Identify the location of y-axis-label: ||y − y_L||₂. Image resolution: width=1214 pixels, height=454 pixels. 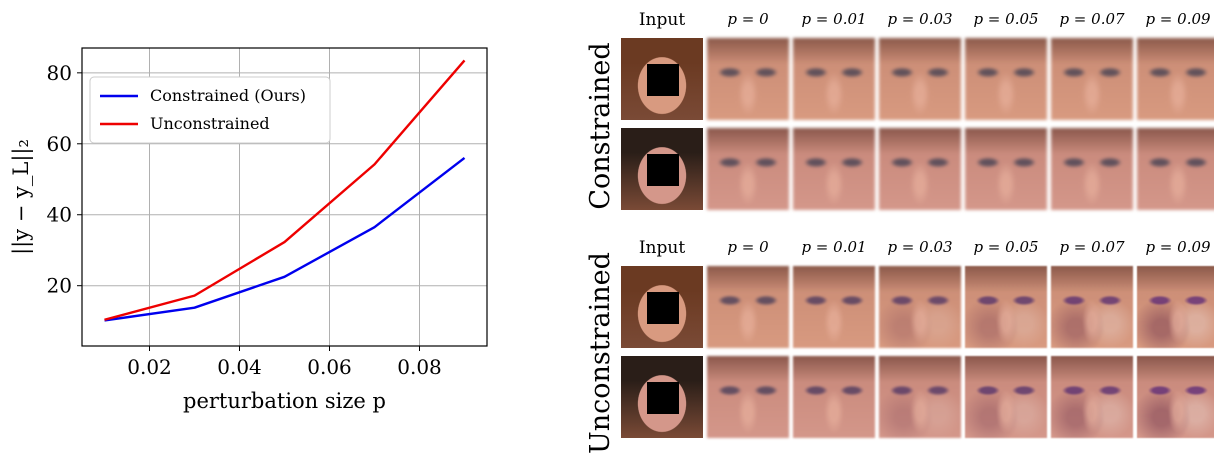
(21, 197).